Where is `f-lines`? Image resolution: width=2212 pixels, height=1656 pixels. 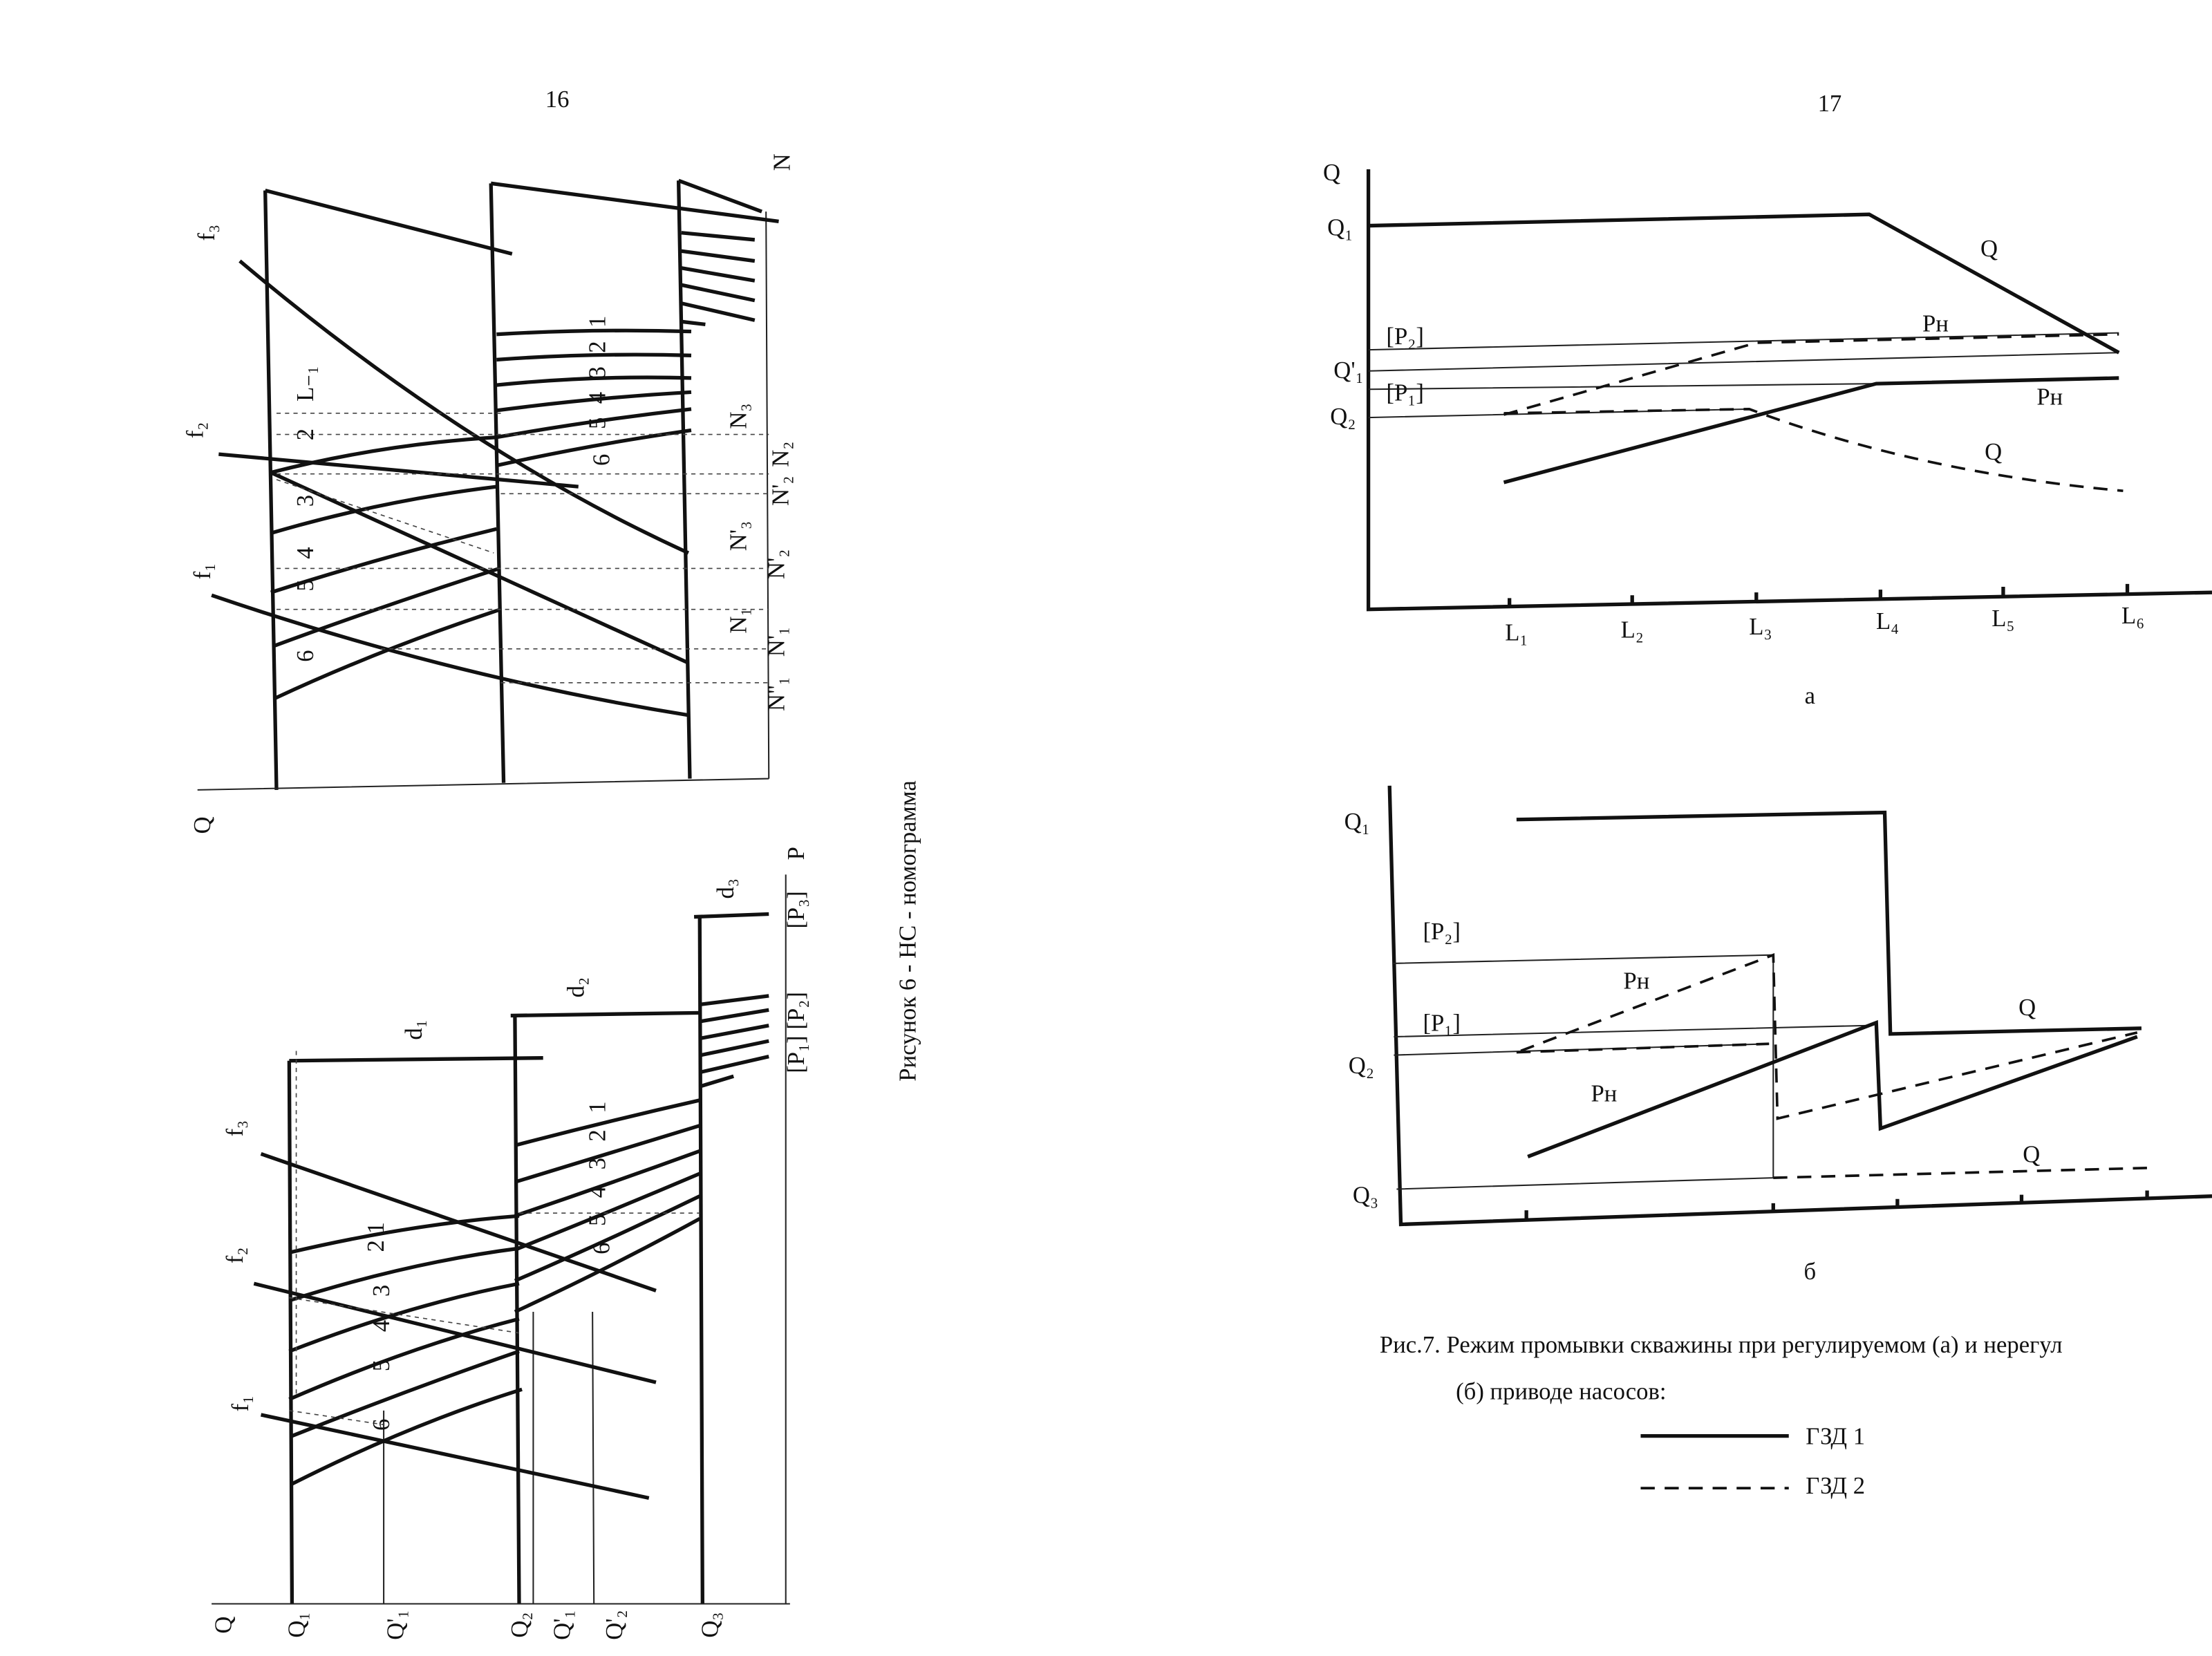
f-lines is located at coordinates (455, 1325).